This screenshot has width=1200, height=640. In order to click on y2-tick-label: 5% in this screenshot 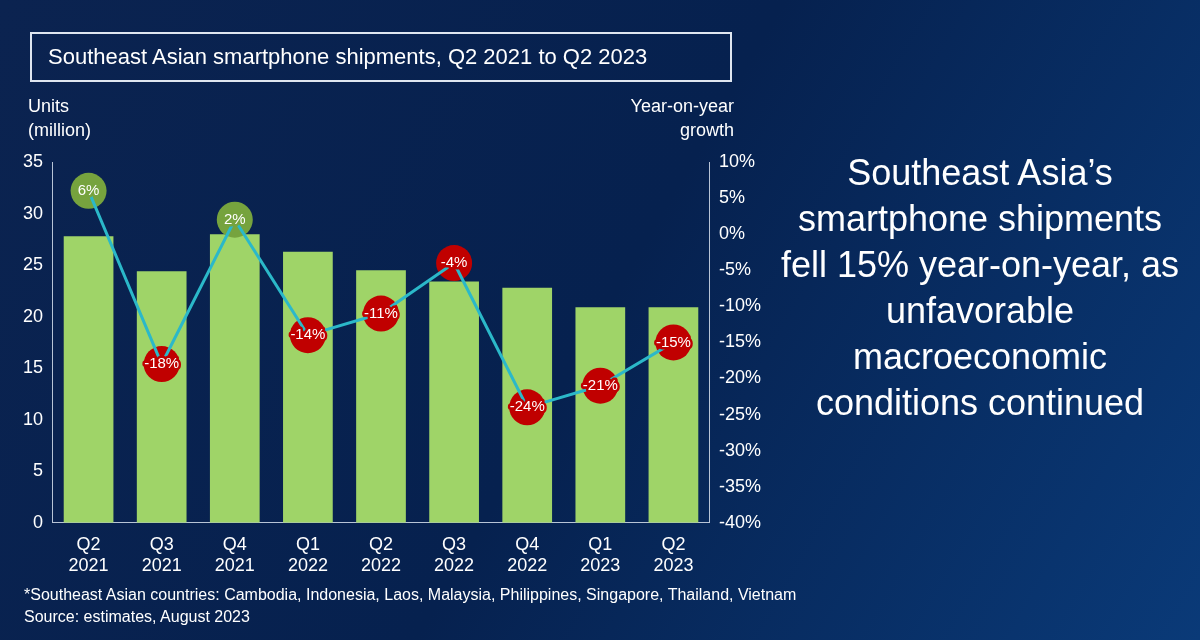, I will do `click(731, 197)`.